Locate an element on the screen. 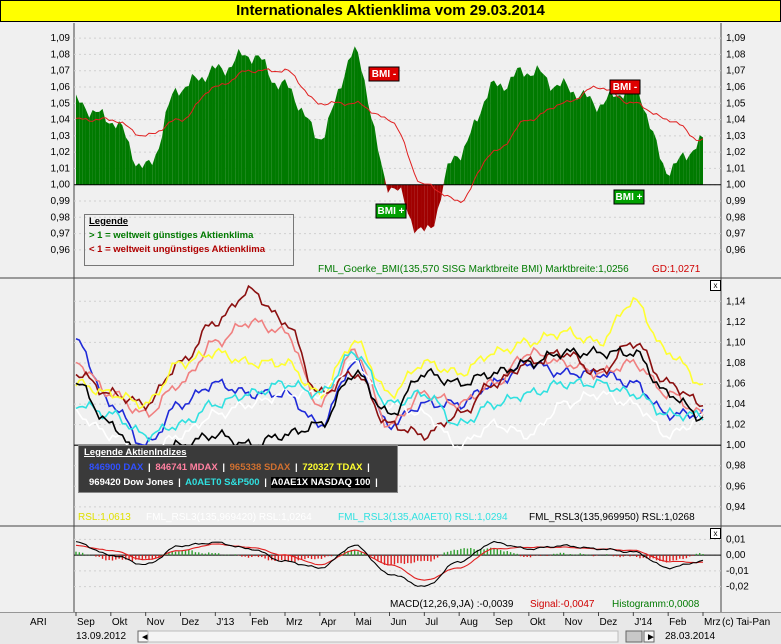 The height and width of the screenshot is (644, 781). arrow-left-icon: ◄ is located at coordinates (145, 637).